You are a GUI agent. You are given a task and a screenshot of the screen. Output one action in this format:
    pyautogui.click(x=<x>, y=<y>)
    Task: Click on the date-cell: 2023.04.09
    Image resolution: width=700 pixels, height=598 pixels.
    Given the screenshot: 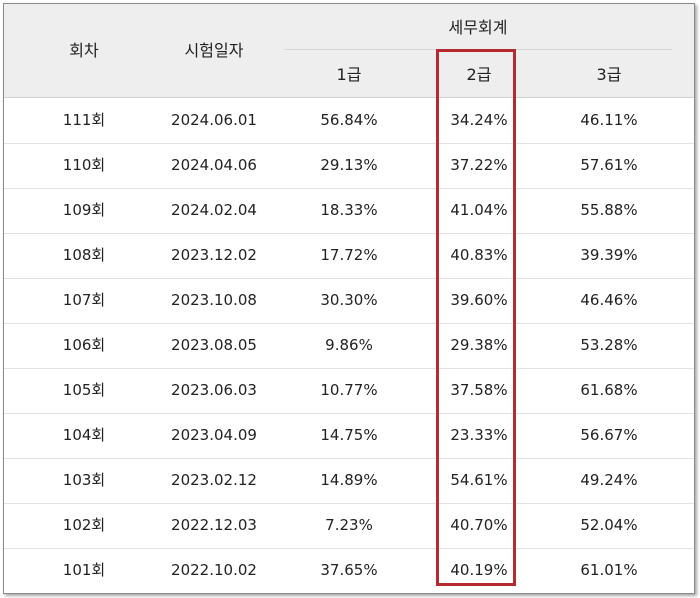 What is the action you would take?
    pyautogui.click(x=214, y=435)
    